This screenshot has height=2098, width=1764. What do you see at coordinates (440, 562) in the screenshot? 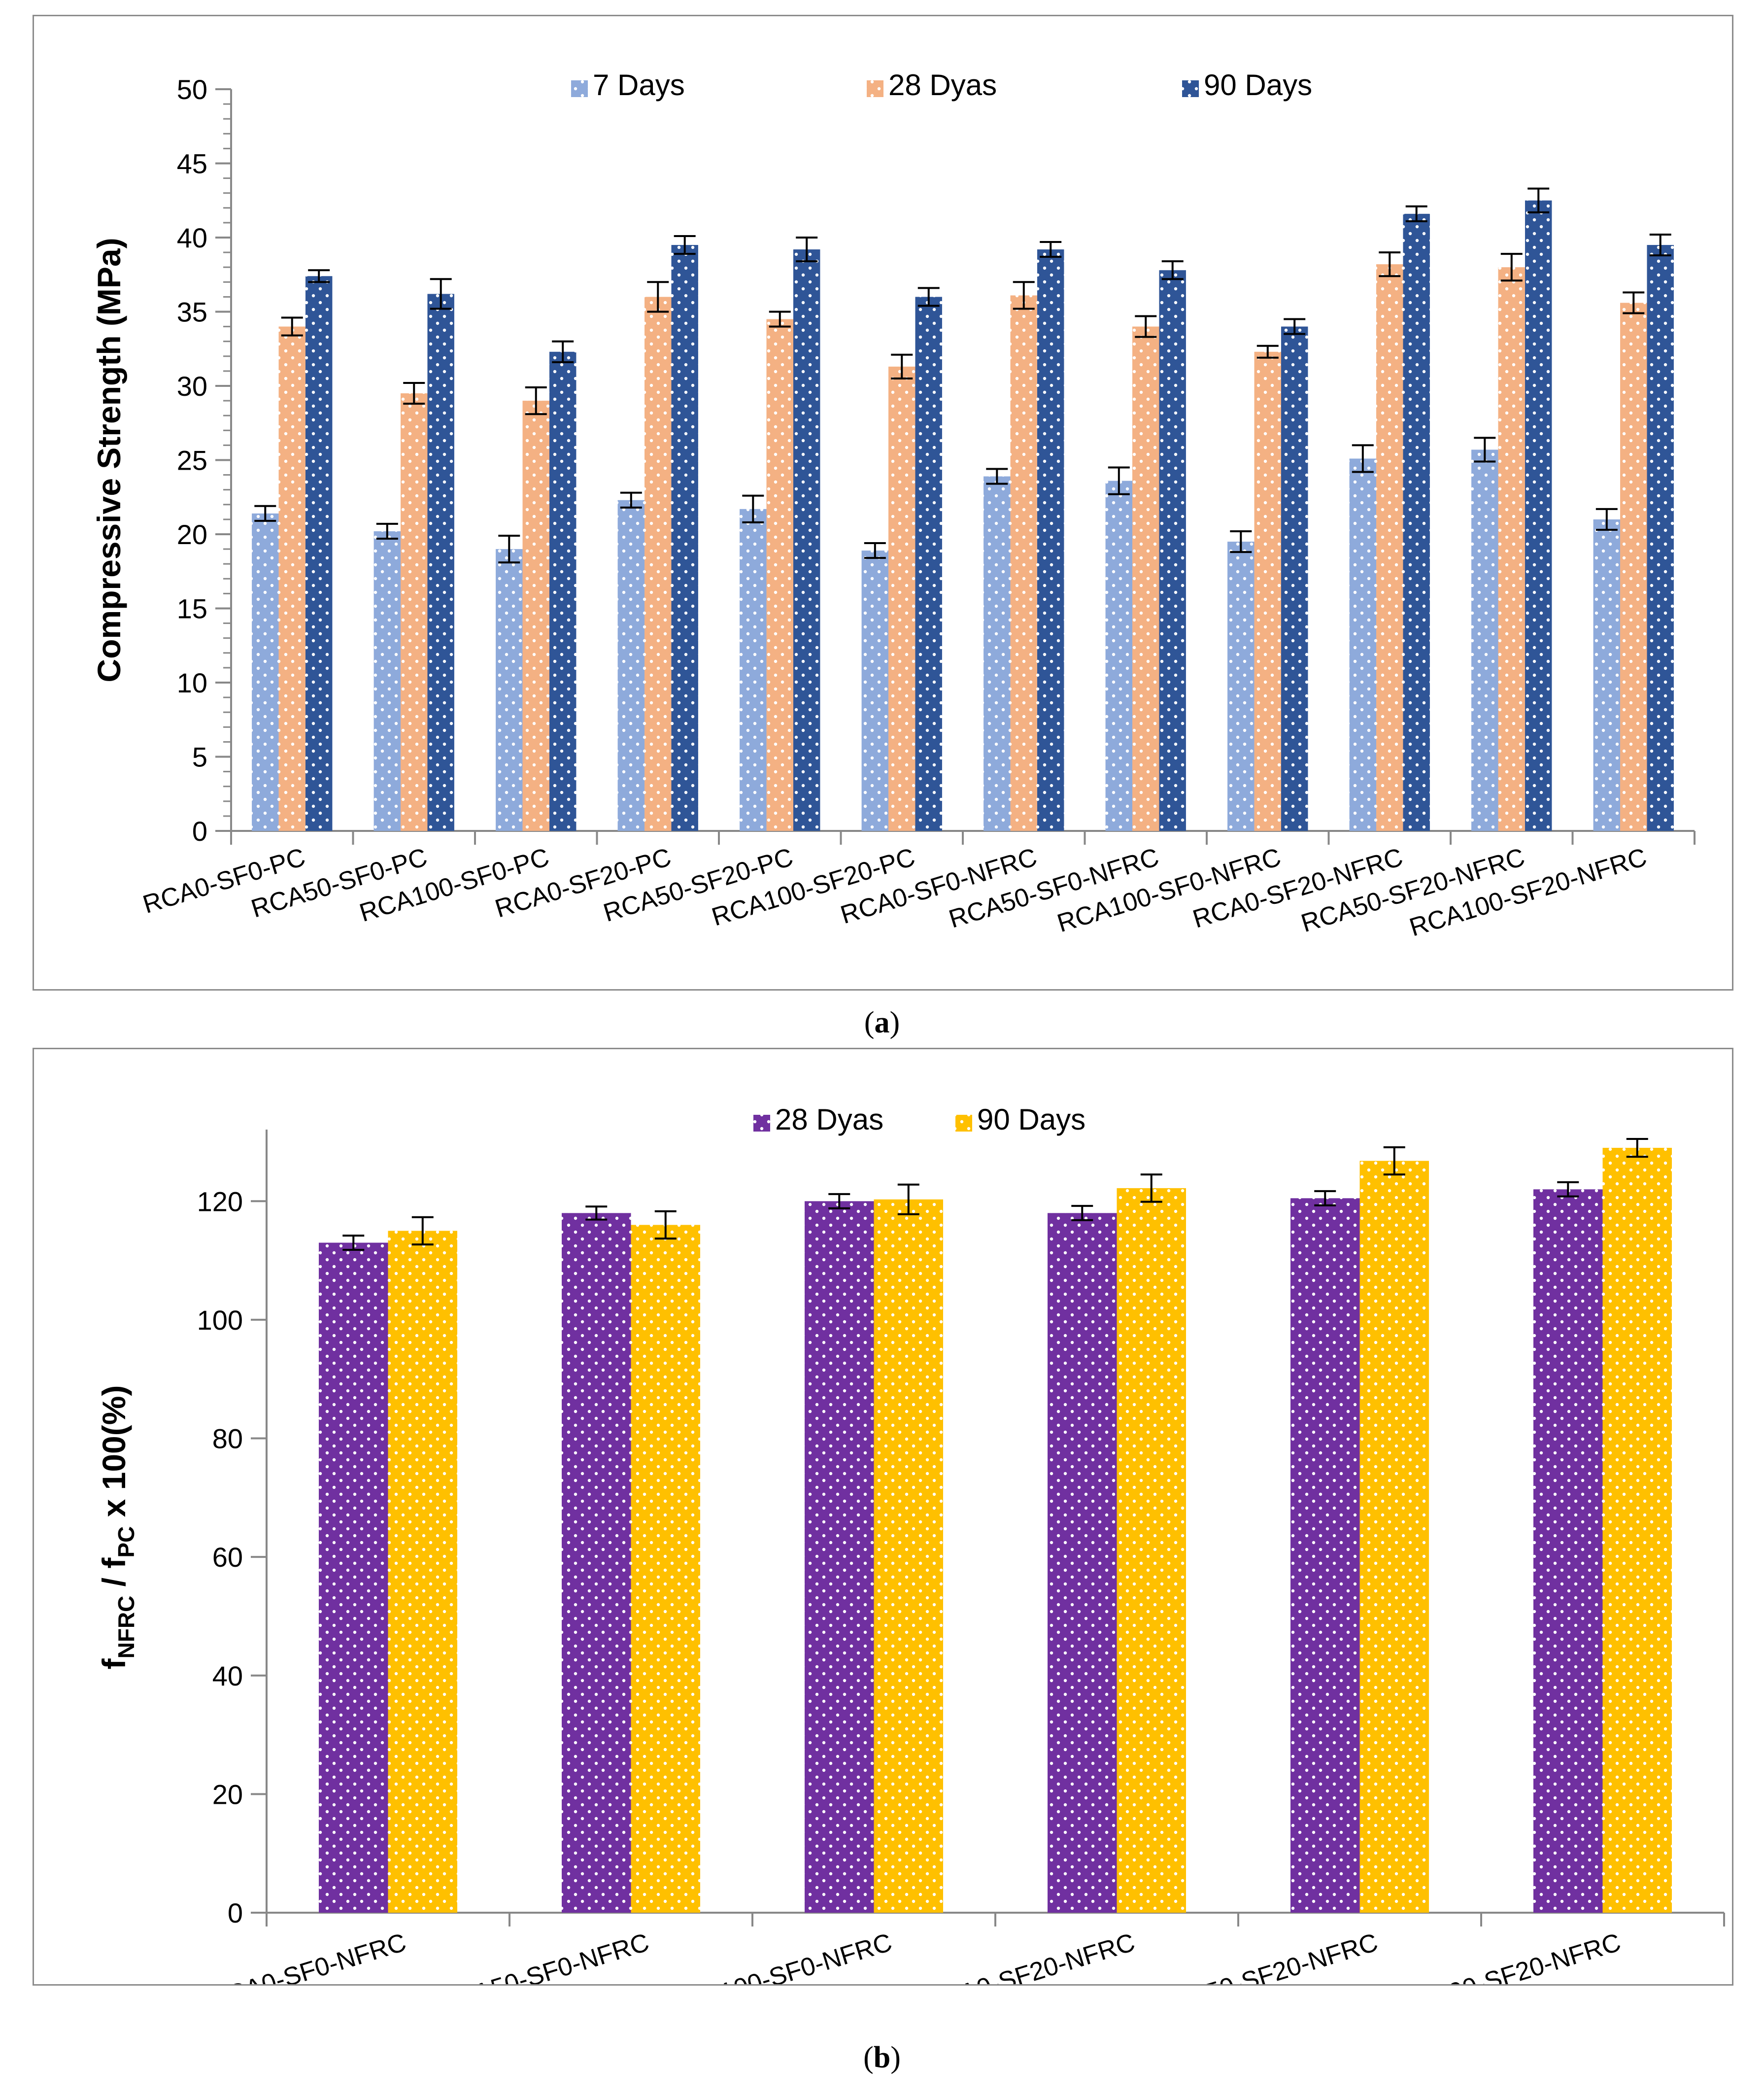
I see `bar-90-days-rca50-sf0-pc` at bounding box center [440, 562].